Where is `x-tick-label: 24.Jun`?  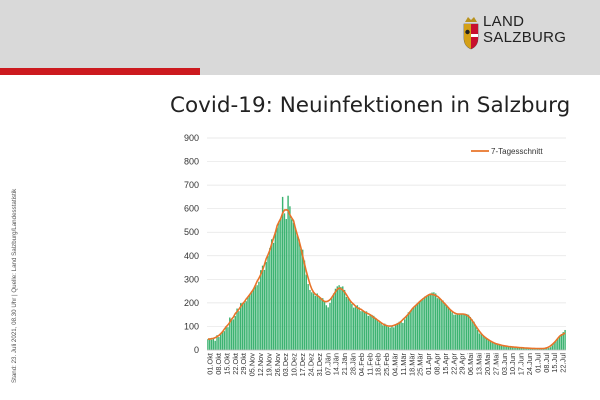
x-tick-label: 24.Jun is located at coordinates (529, 364).